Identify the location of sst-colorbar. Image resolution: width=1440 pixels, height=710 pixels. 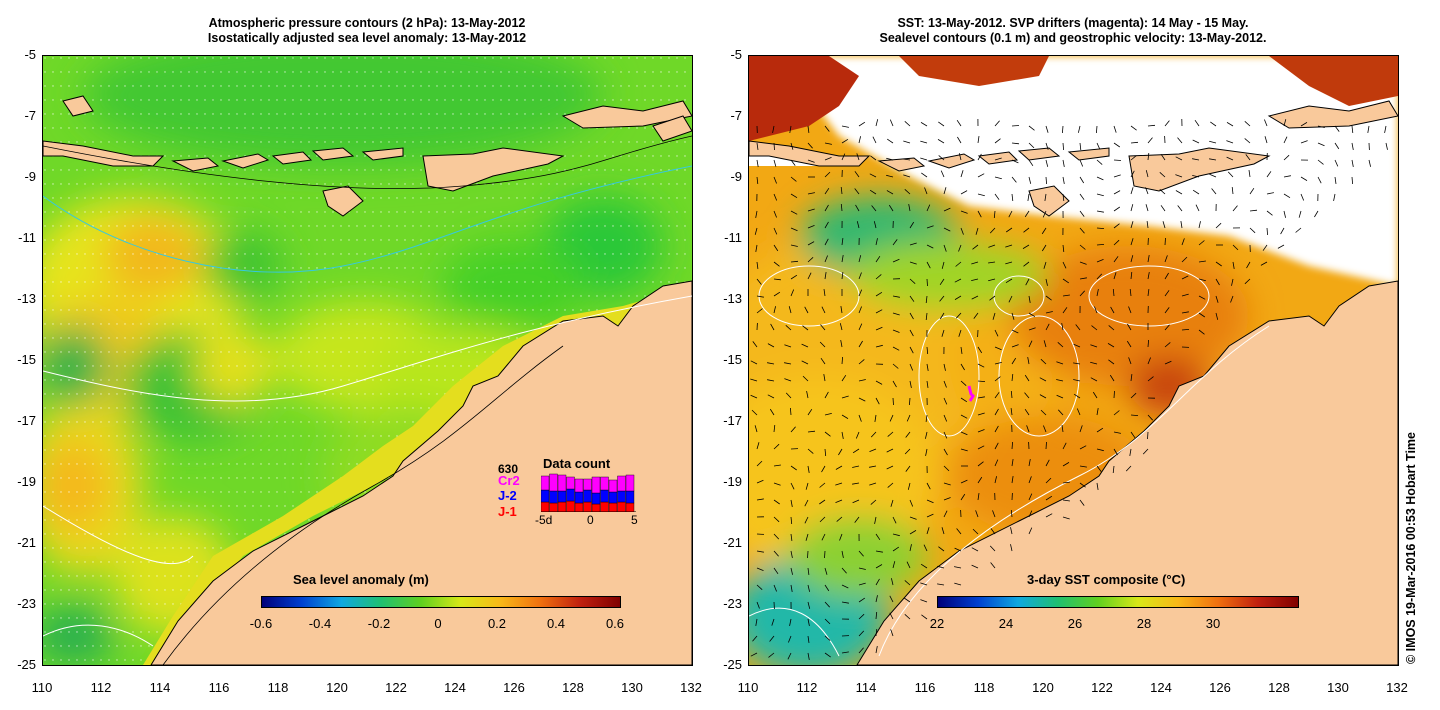
(1118, 602).